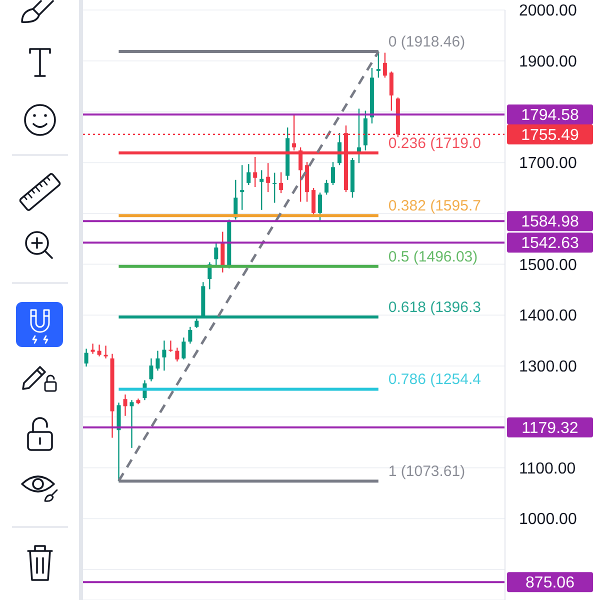  I want to click on series-label: 0.382 (1595.7, so click(434, 206).